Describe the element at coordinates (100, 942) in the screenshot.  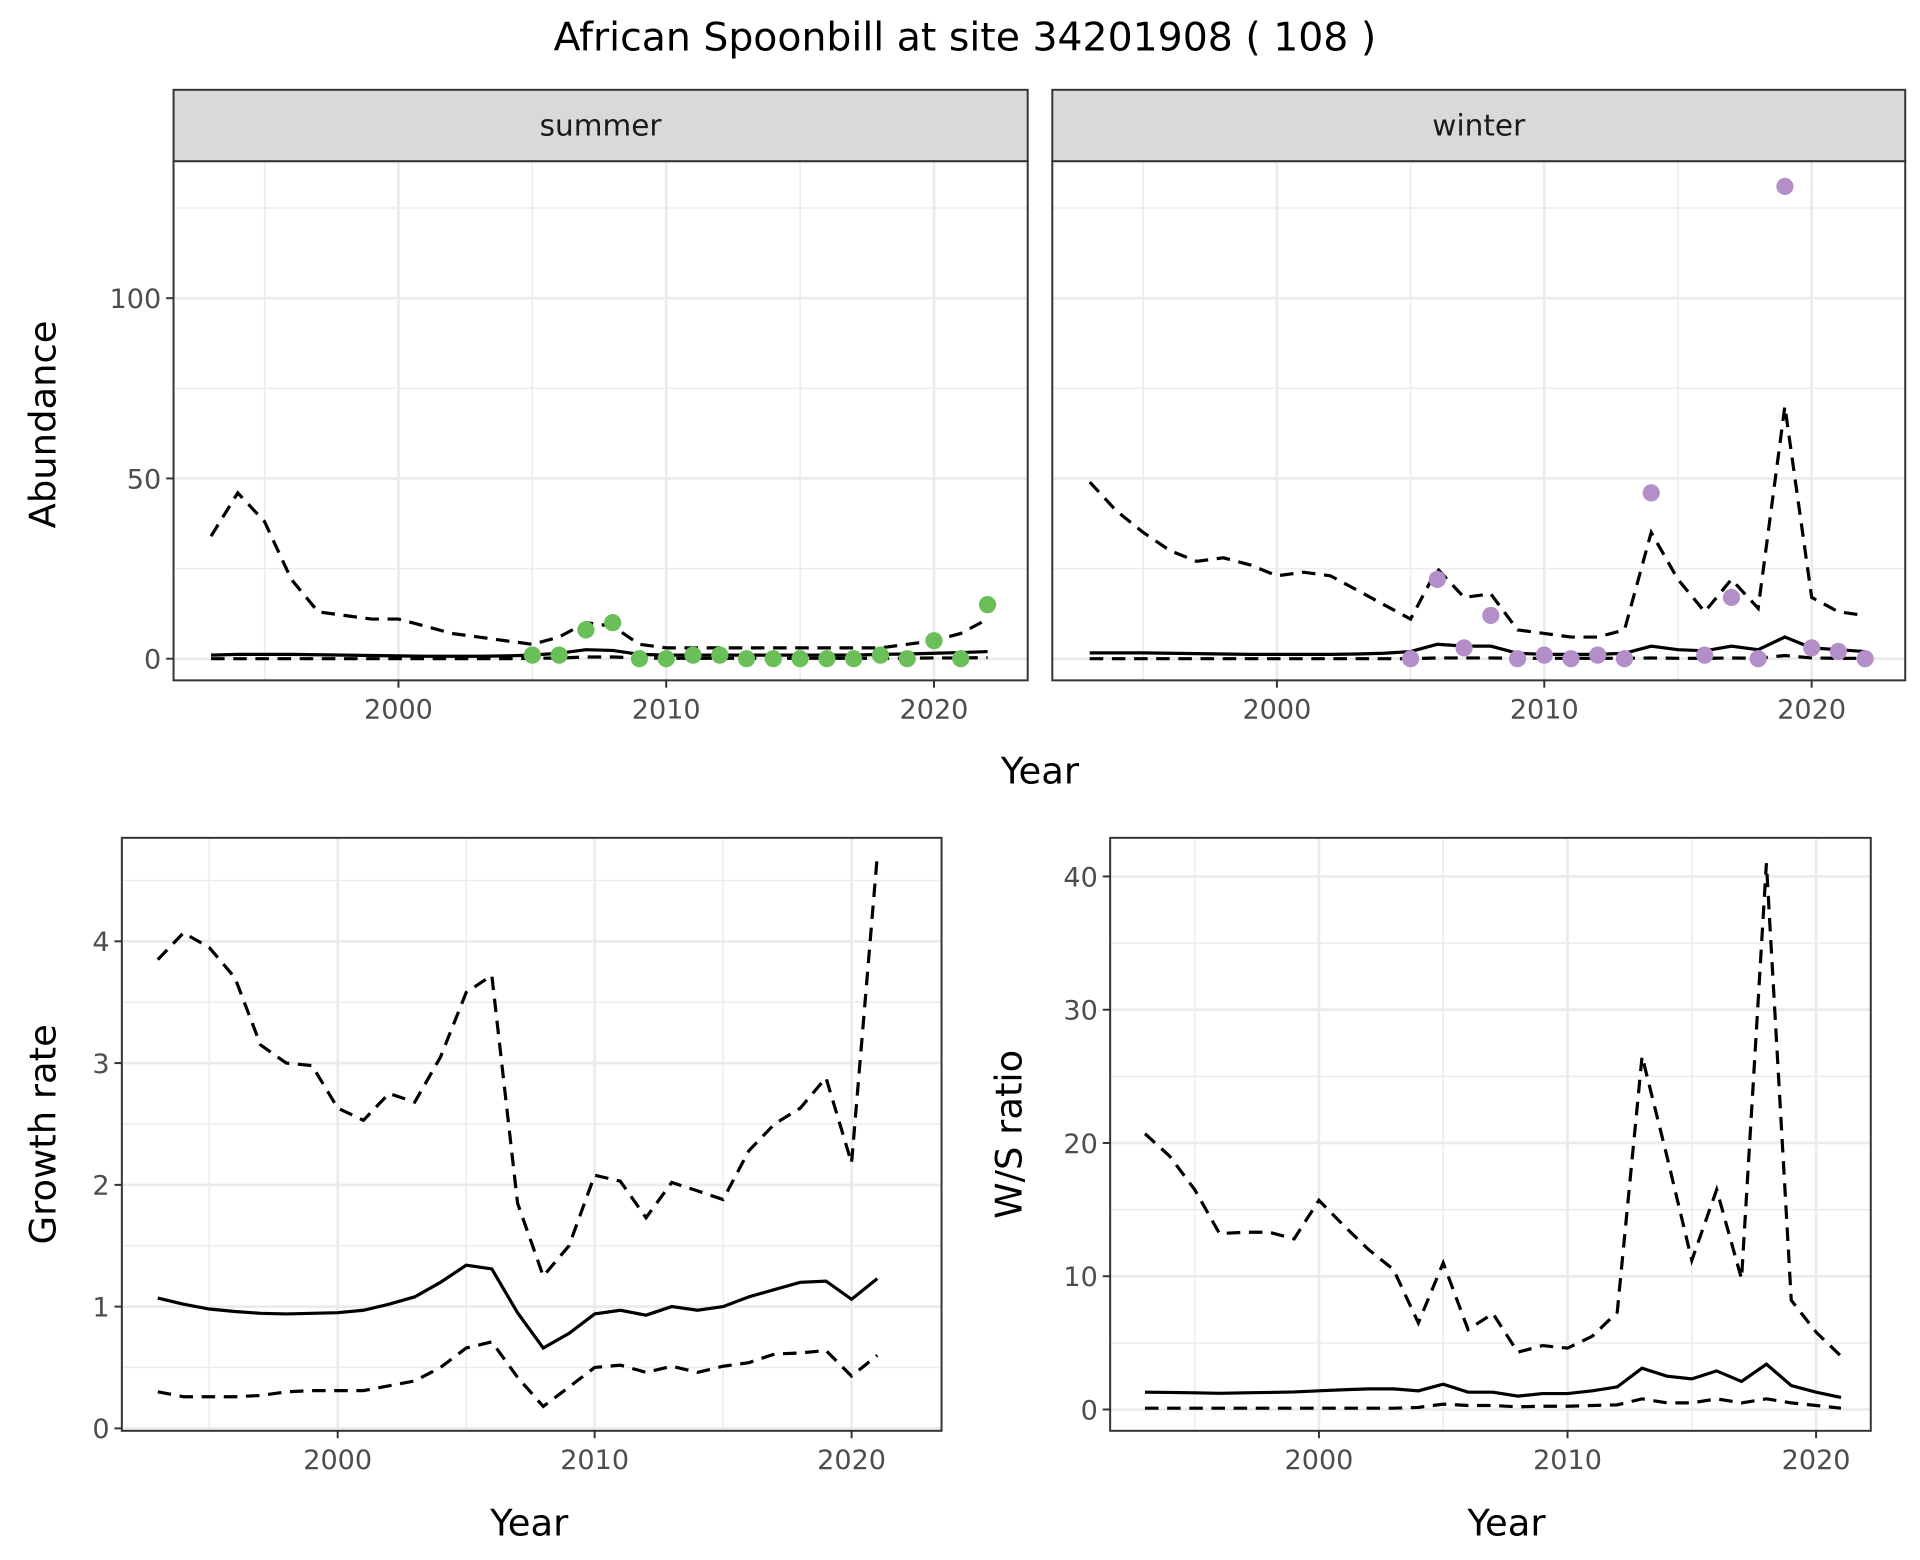
I see `y-tick-label: 4` at that location.